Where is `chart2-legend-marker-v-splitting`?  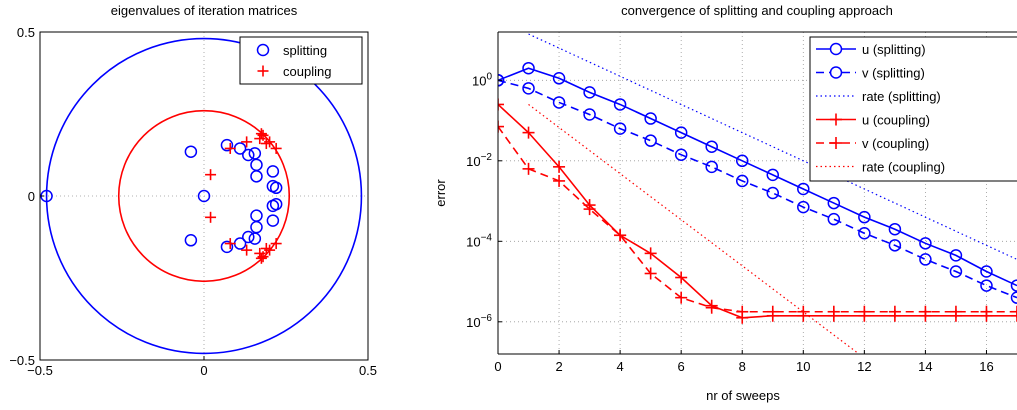
chart2-legend-marker-v-splitting is located at coordinates (836, 72).